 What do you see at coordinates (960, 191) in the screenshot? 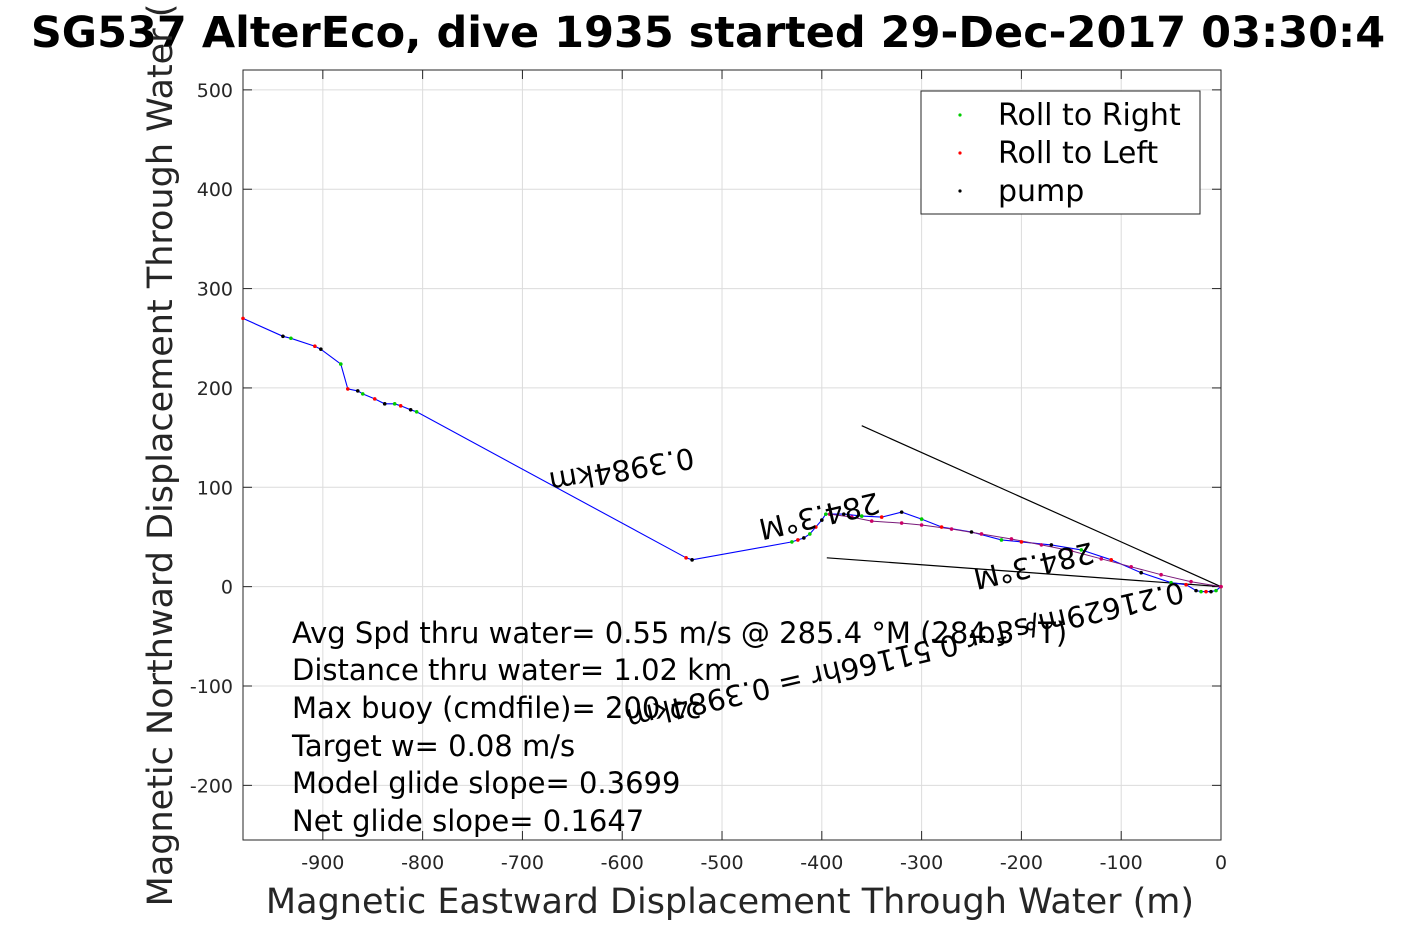
I see `legend-marker-pump` at bounding box center [960, 191].